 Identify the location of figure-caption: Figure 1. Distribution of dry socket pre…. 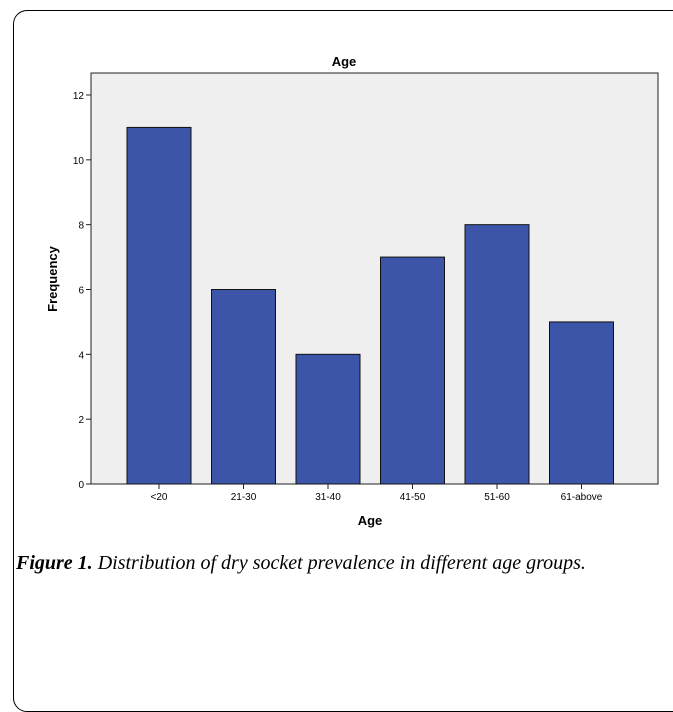
(340, 563).